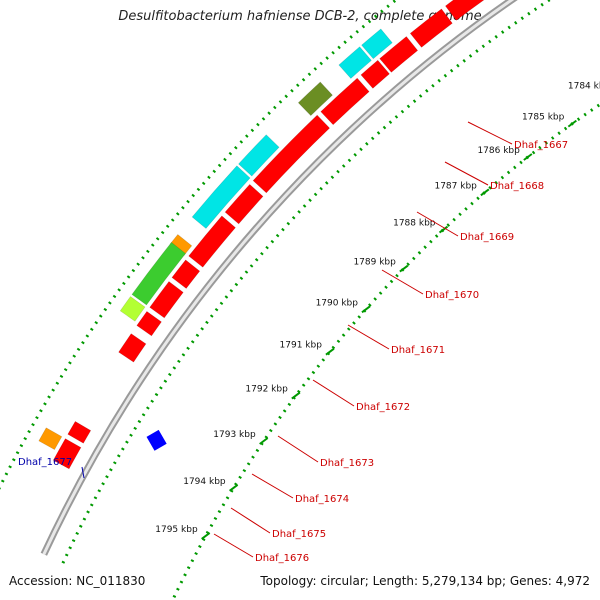  I want to click on tick-label: 1794 kbp, so click(204, 482).